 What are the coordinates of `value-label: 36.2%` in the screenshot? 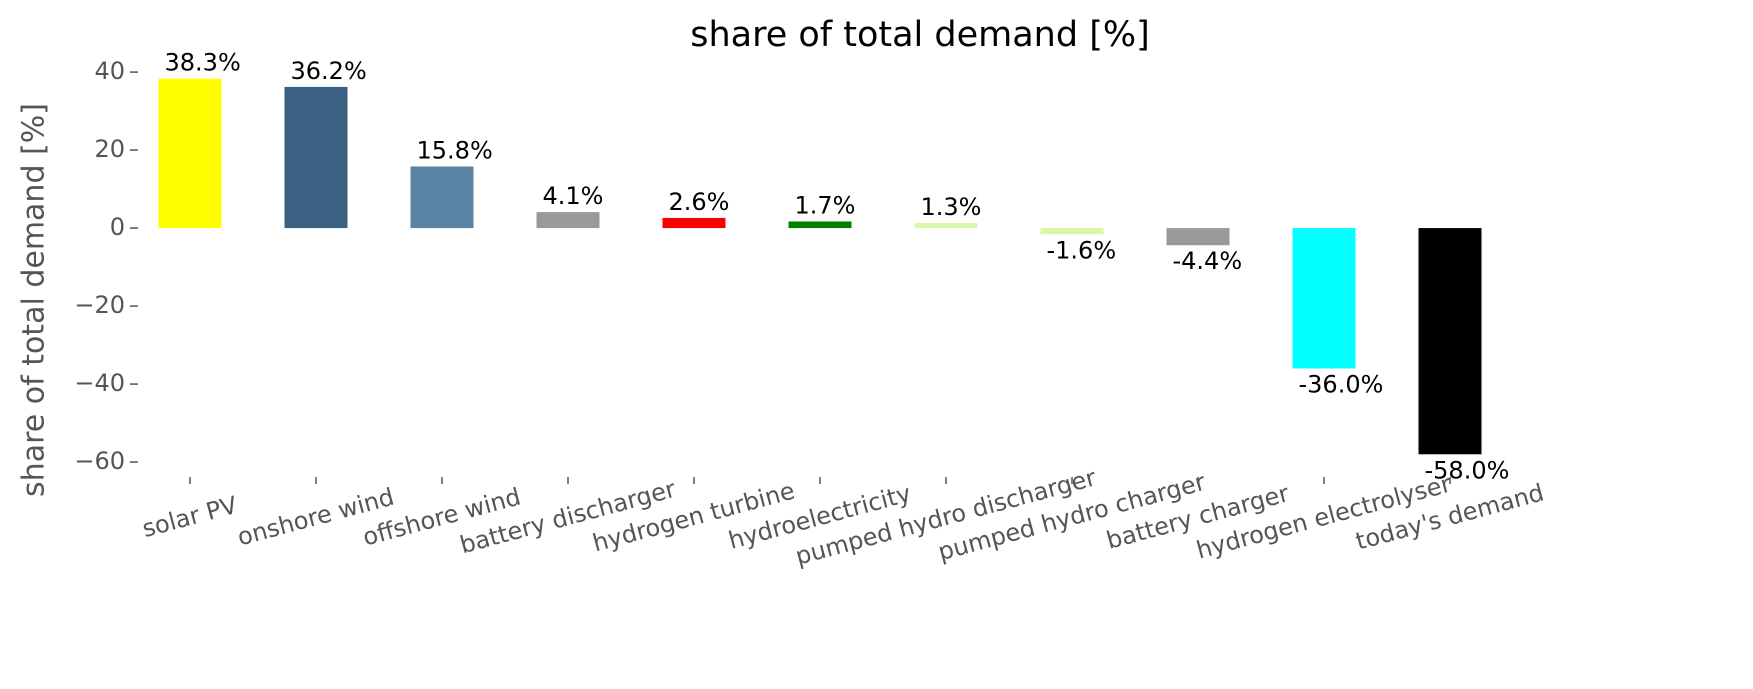 It's located at (329, 71).